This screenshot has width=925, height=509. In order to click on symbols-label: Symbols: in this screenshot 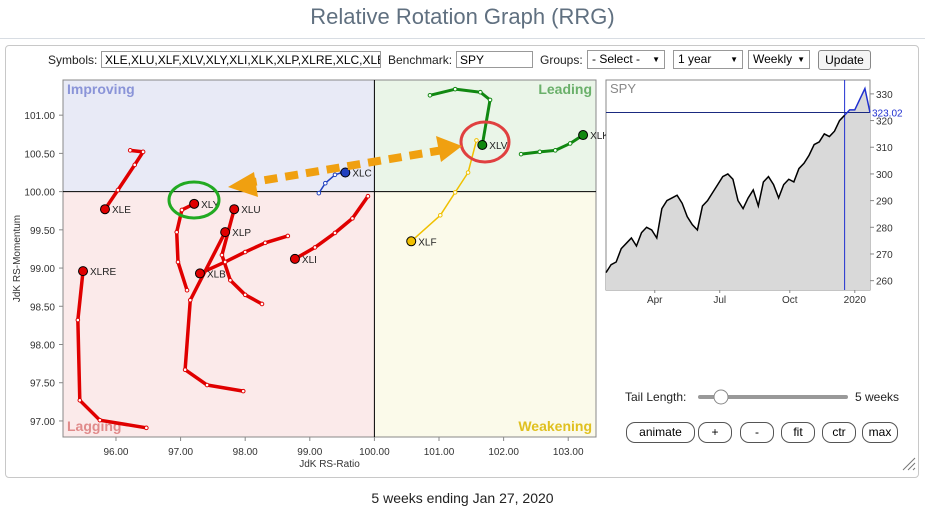, I will do `click(73, 60)`.